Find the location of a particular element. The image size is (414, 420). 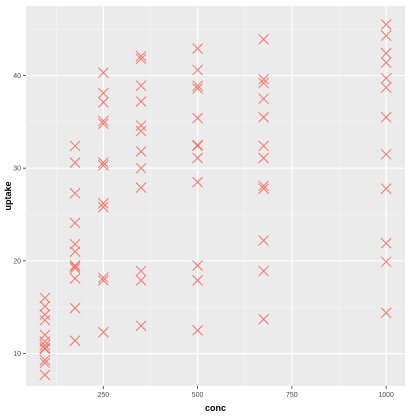

y-axis-ticks: 10 20 30 40 is located at coordinates (19, 215).